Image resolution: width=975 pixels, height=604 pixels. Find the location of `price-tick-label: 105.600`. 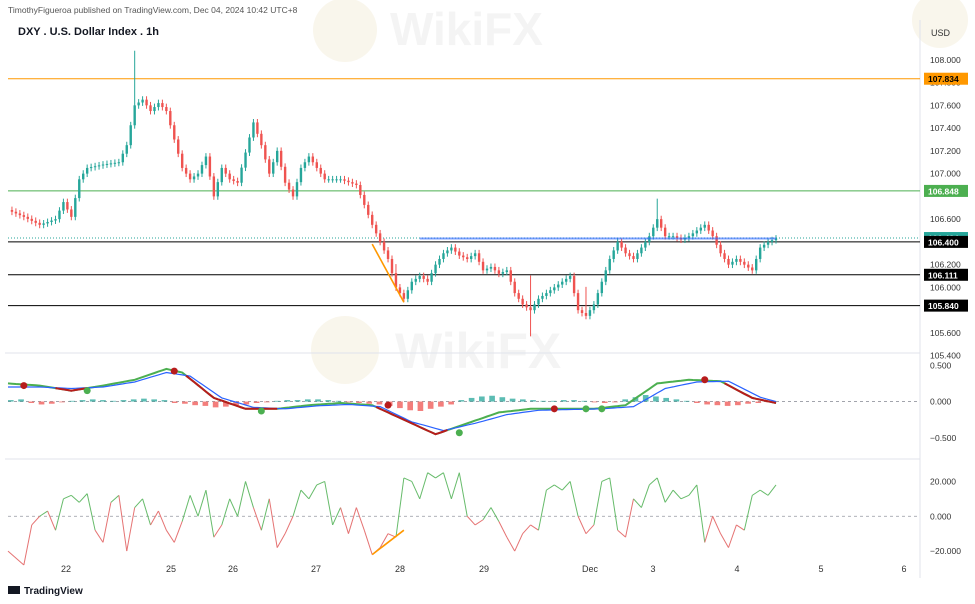

price-tick-label: 105.600 is located at coordinates (945, 333).